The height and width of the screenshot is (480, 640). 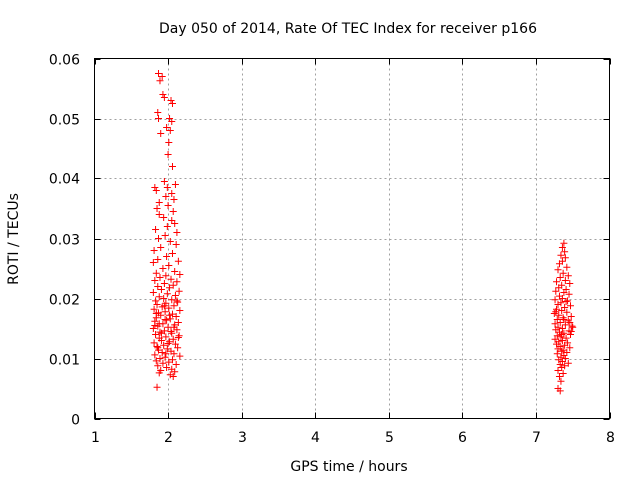 I want to click on y-tick-label: 0, so click(x=75, y=421).